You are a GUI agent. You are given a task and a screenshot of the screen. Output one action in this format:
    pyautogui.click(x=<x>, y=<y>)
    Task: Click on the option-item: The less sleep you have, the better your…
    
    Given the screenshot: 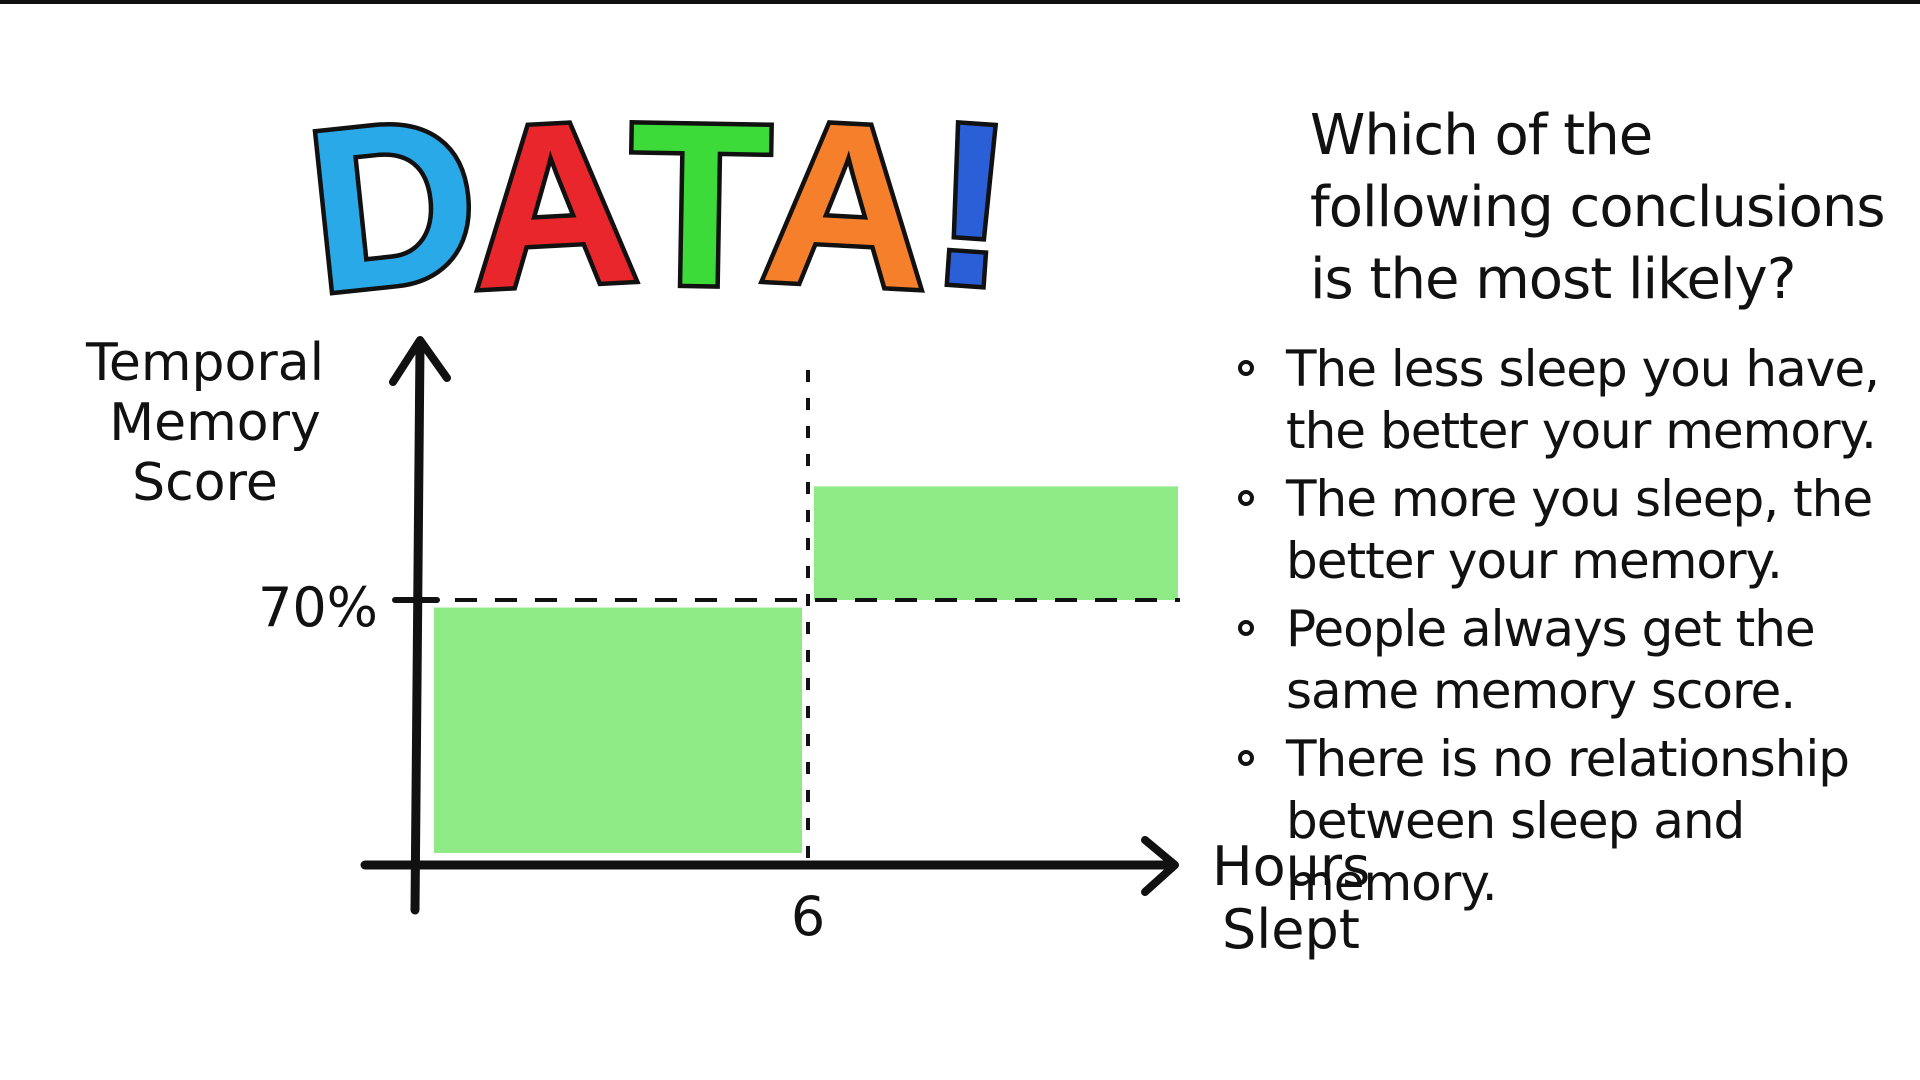 What is the action you would take?
    pyautogui.click(x=1574, y=400)
    